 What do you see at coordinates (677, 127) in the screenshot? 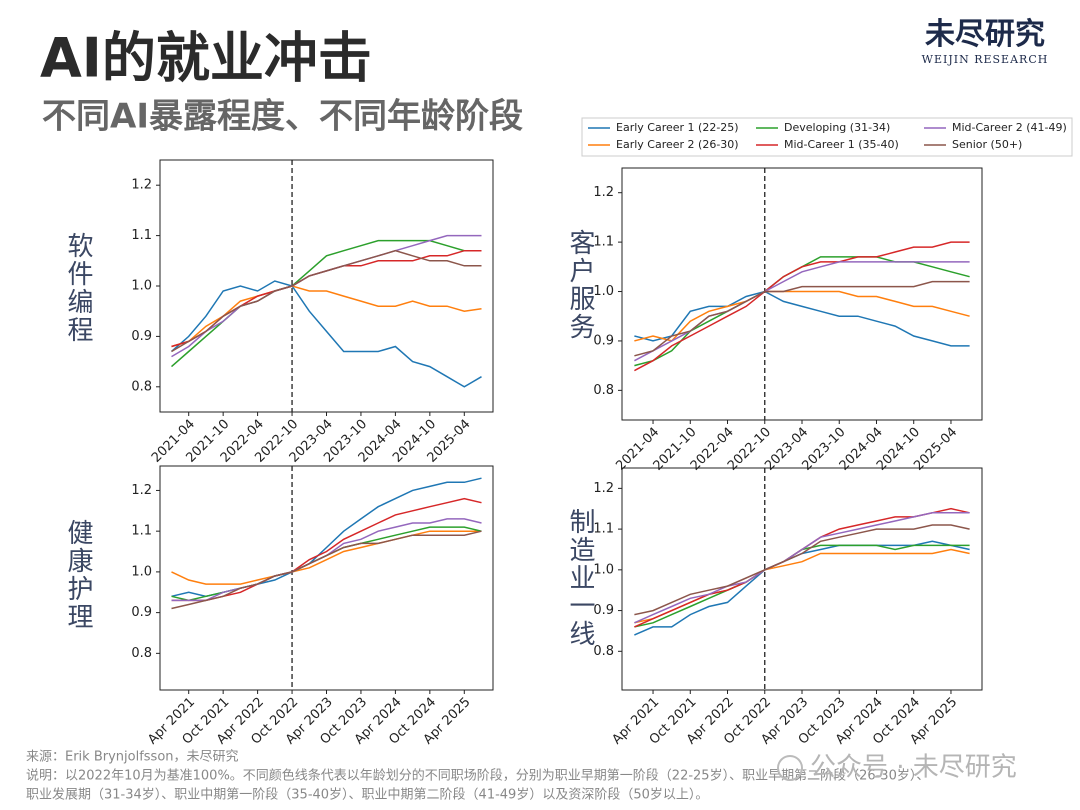
I see `legend-label: Early Career 1 (22-25)` at bounding box center [677, 127].